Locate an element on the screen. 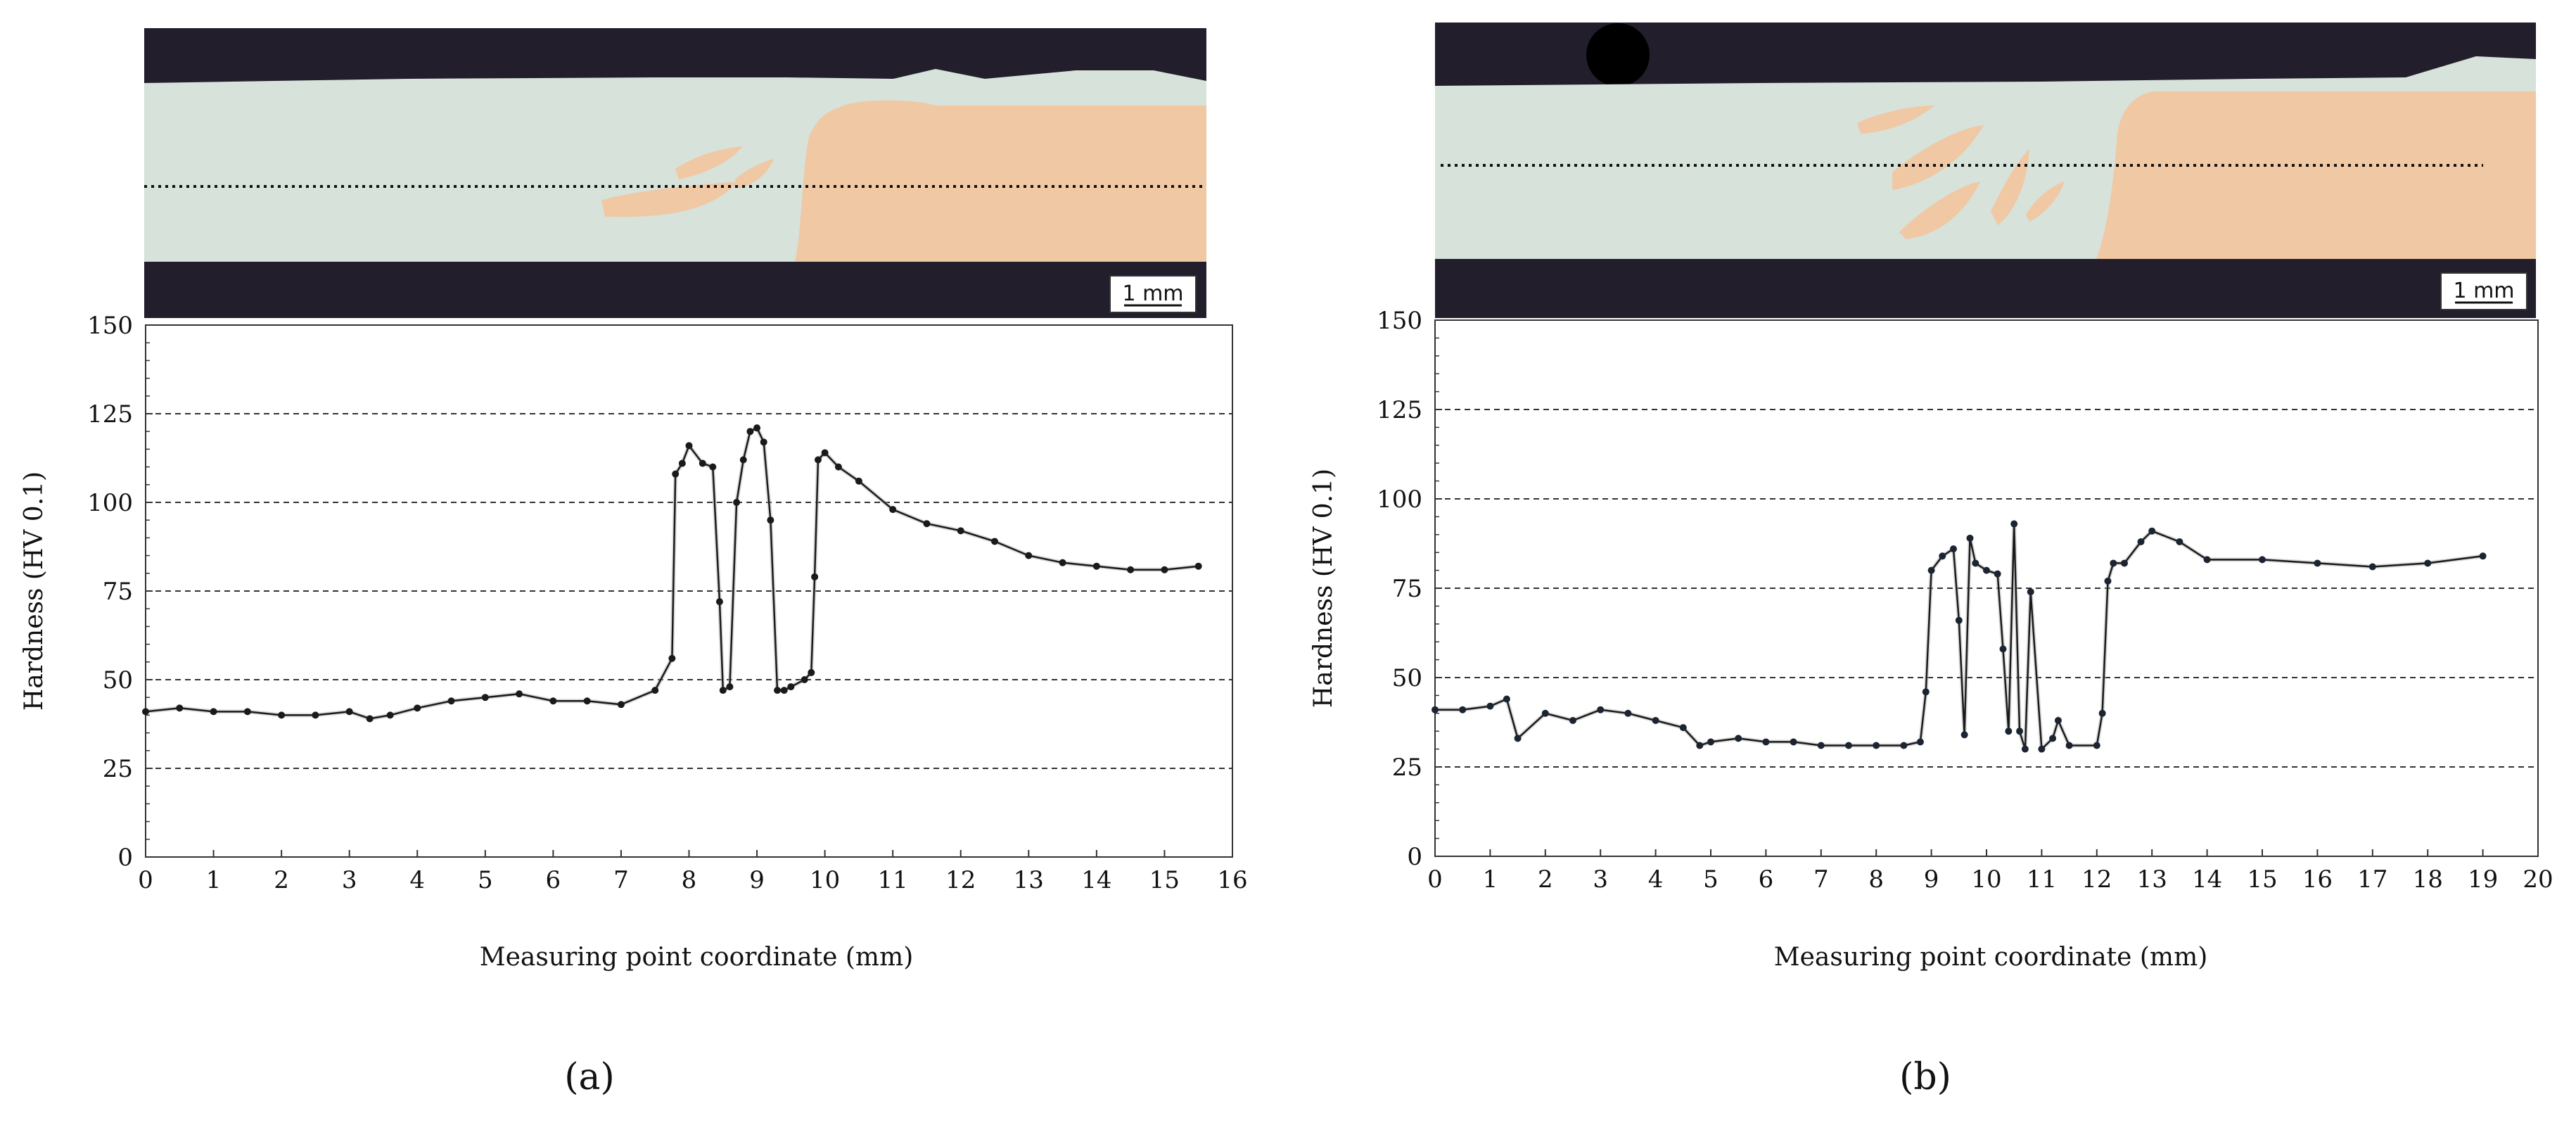 The width and height of the screenshot is (2576, 1130). chart-b-x-axis-label: Measuring point coordinate (mm) is located at coordinates (1991, 958).